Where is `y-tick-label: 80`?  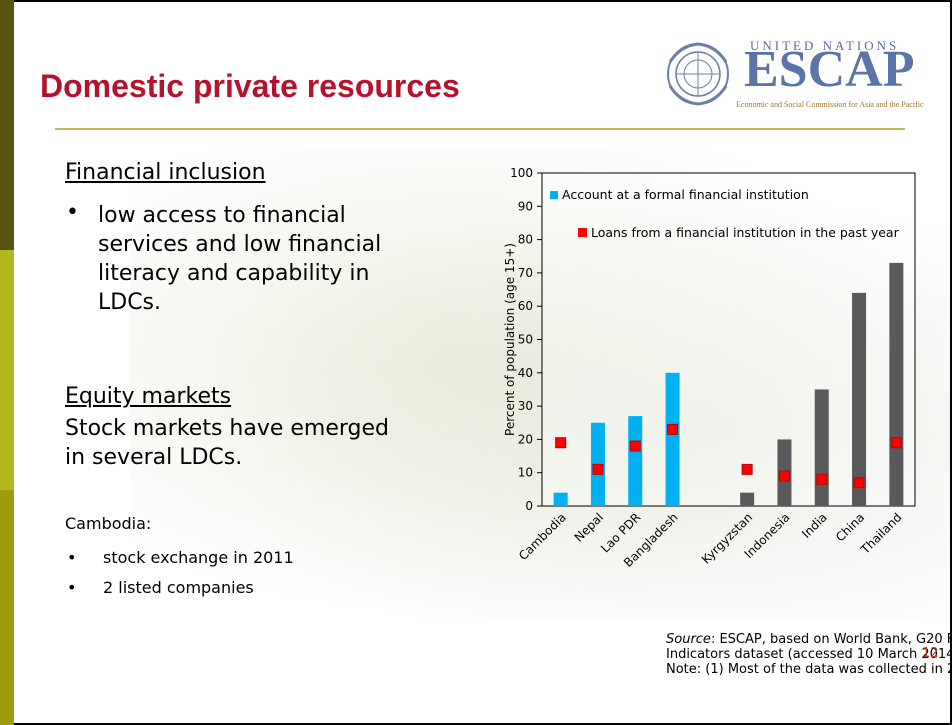 y-tick-label: 80 is located at coordinates (525, 240).